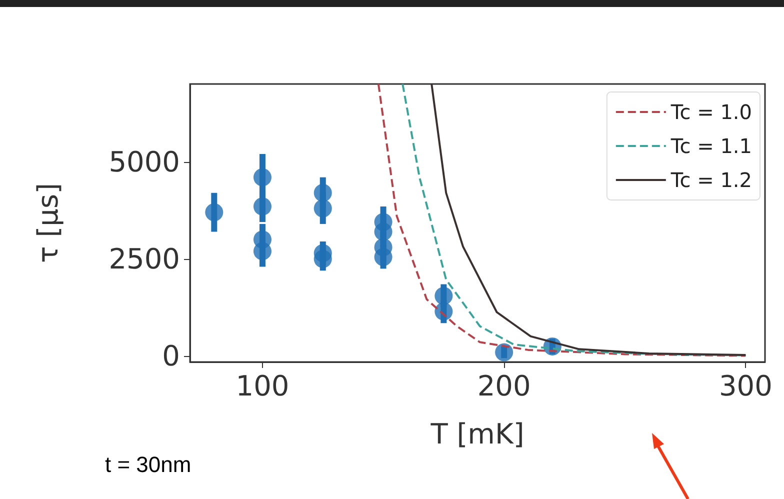 The height and width of the screenshot is (499, 784). I want to click on legend-label: Tc = 1.1, so click(711, 146).